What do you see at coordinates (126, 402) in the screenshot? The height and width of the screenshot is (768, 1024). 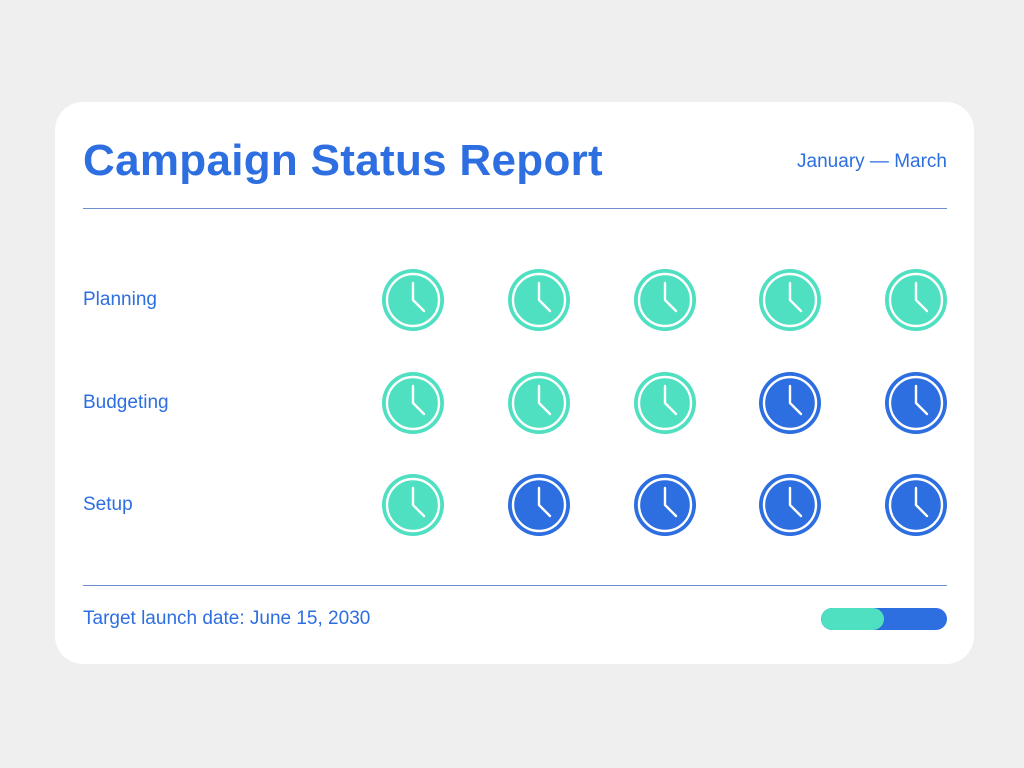 I see `row-label: Budgeting` at bounding box center [126, 402].